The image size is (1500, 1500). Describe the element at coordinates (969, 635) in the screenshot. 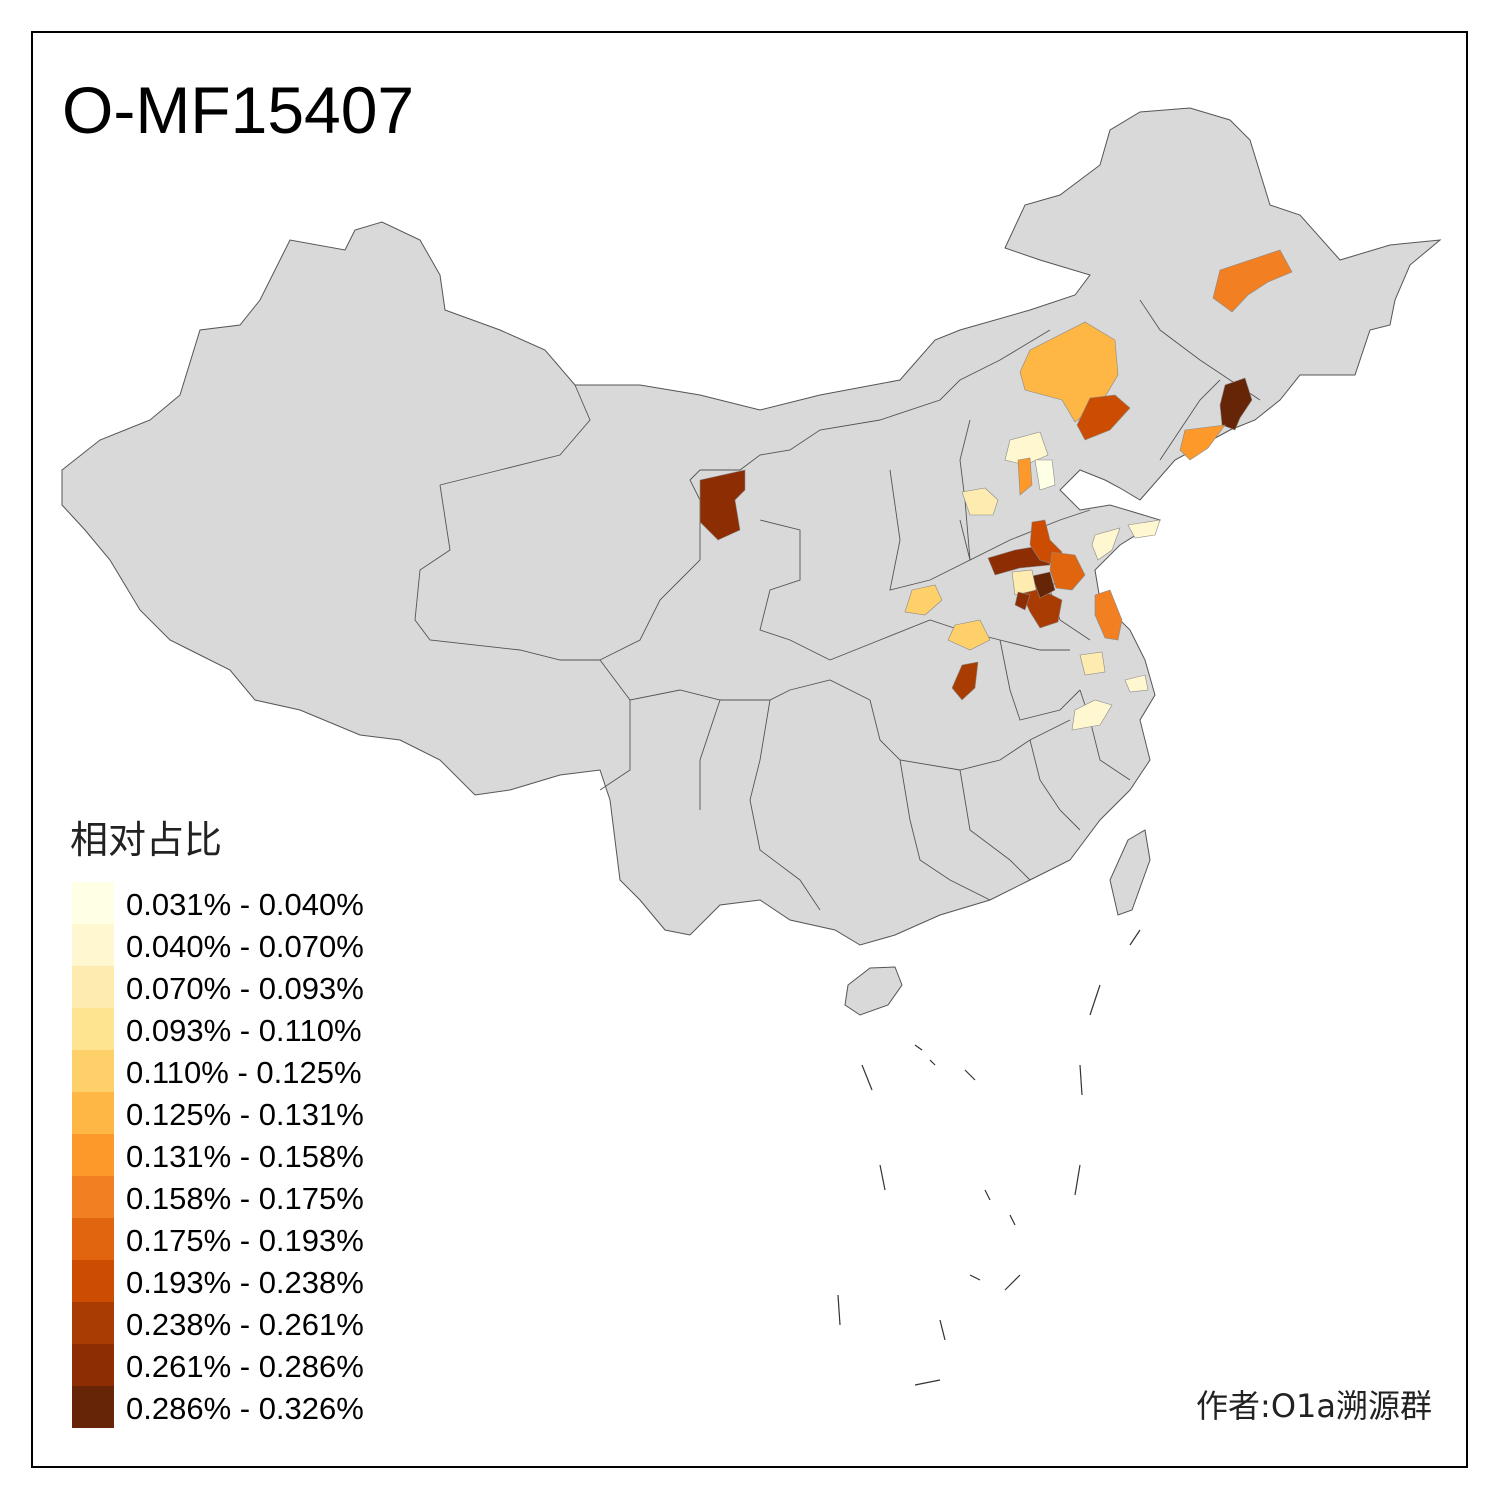

I see `henan-southwest-region` at that location.